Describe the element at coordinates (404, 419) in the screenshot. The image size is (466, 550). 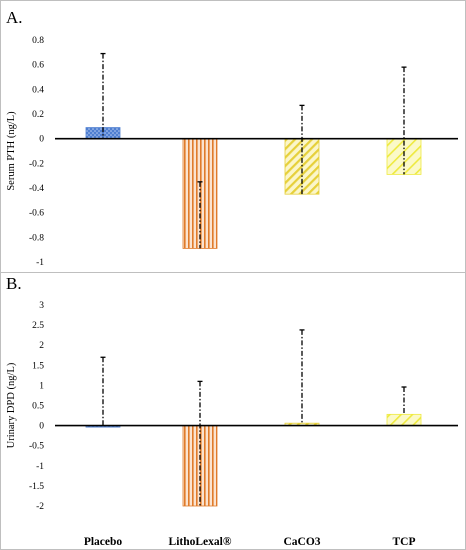
I see `bar-tcp` at that location.